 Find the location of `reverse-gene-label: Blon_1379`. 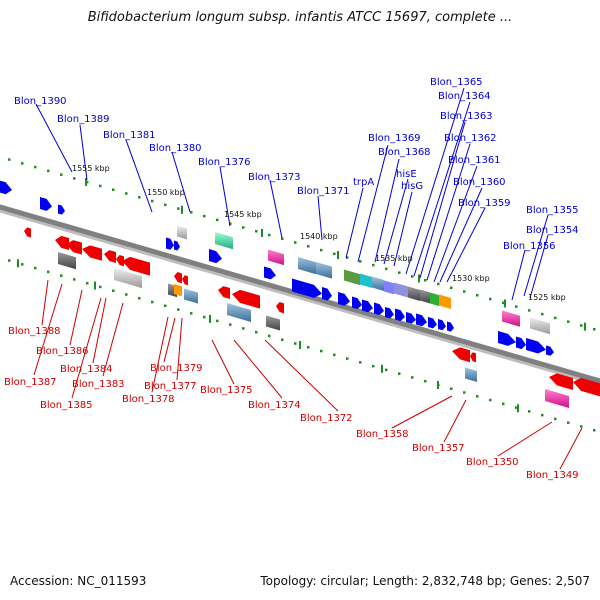

reverse-gene-label: Blon_1379 is located at coordinates (176, 368).